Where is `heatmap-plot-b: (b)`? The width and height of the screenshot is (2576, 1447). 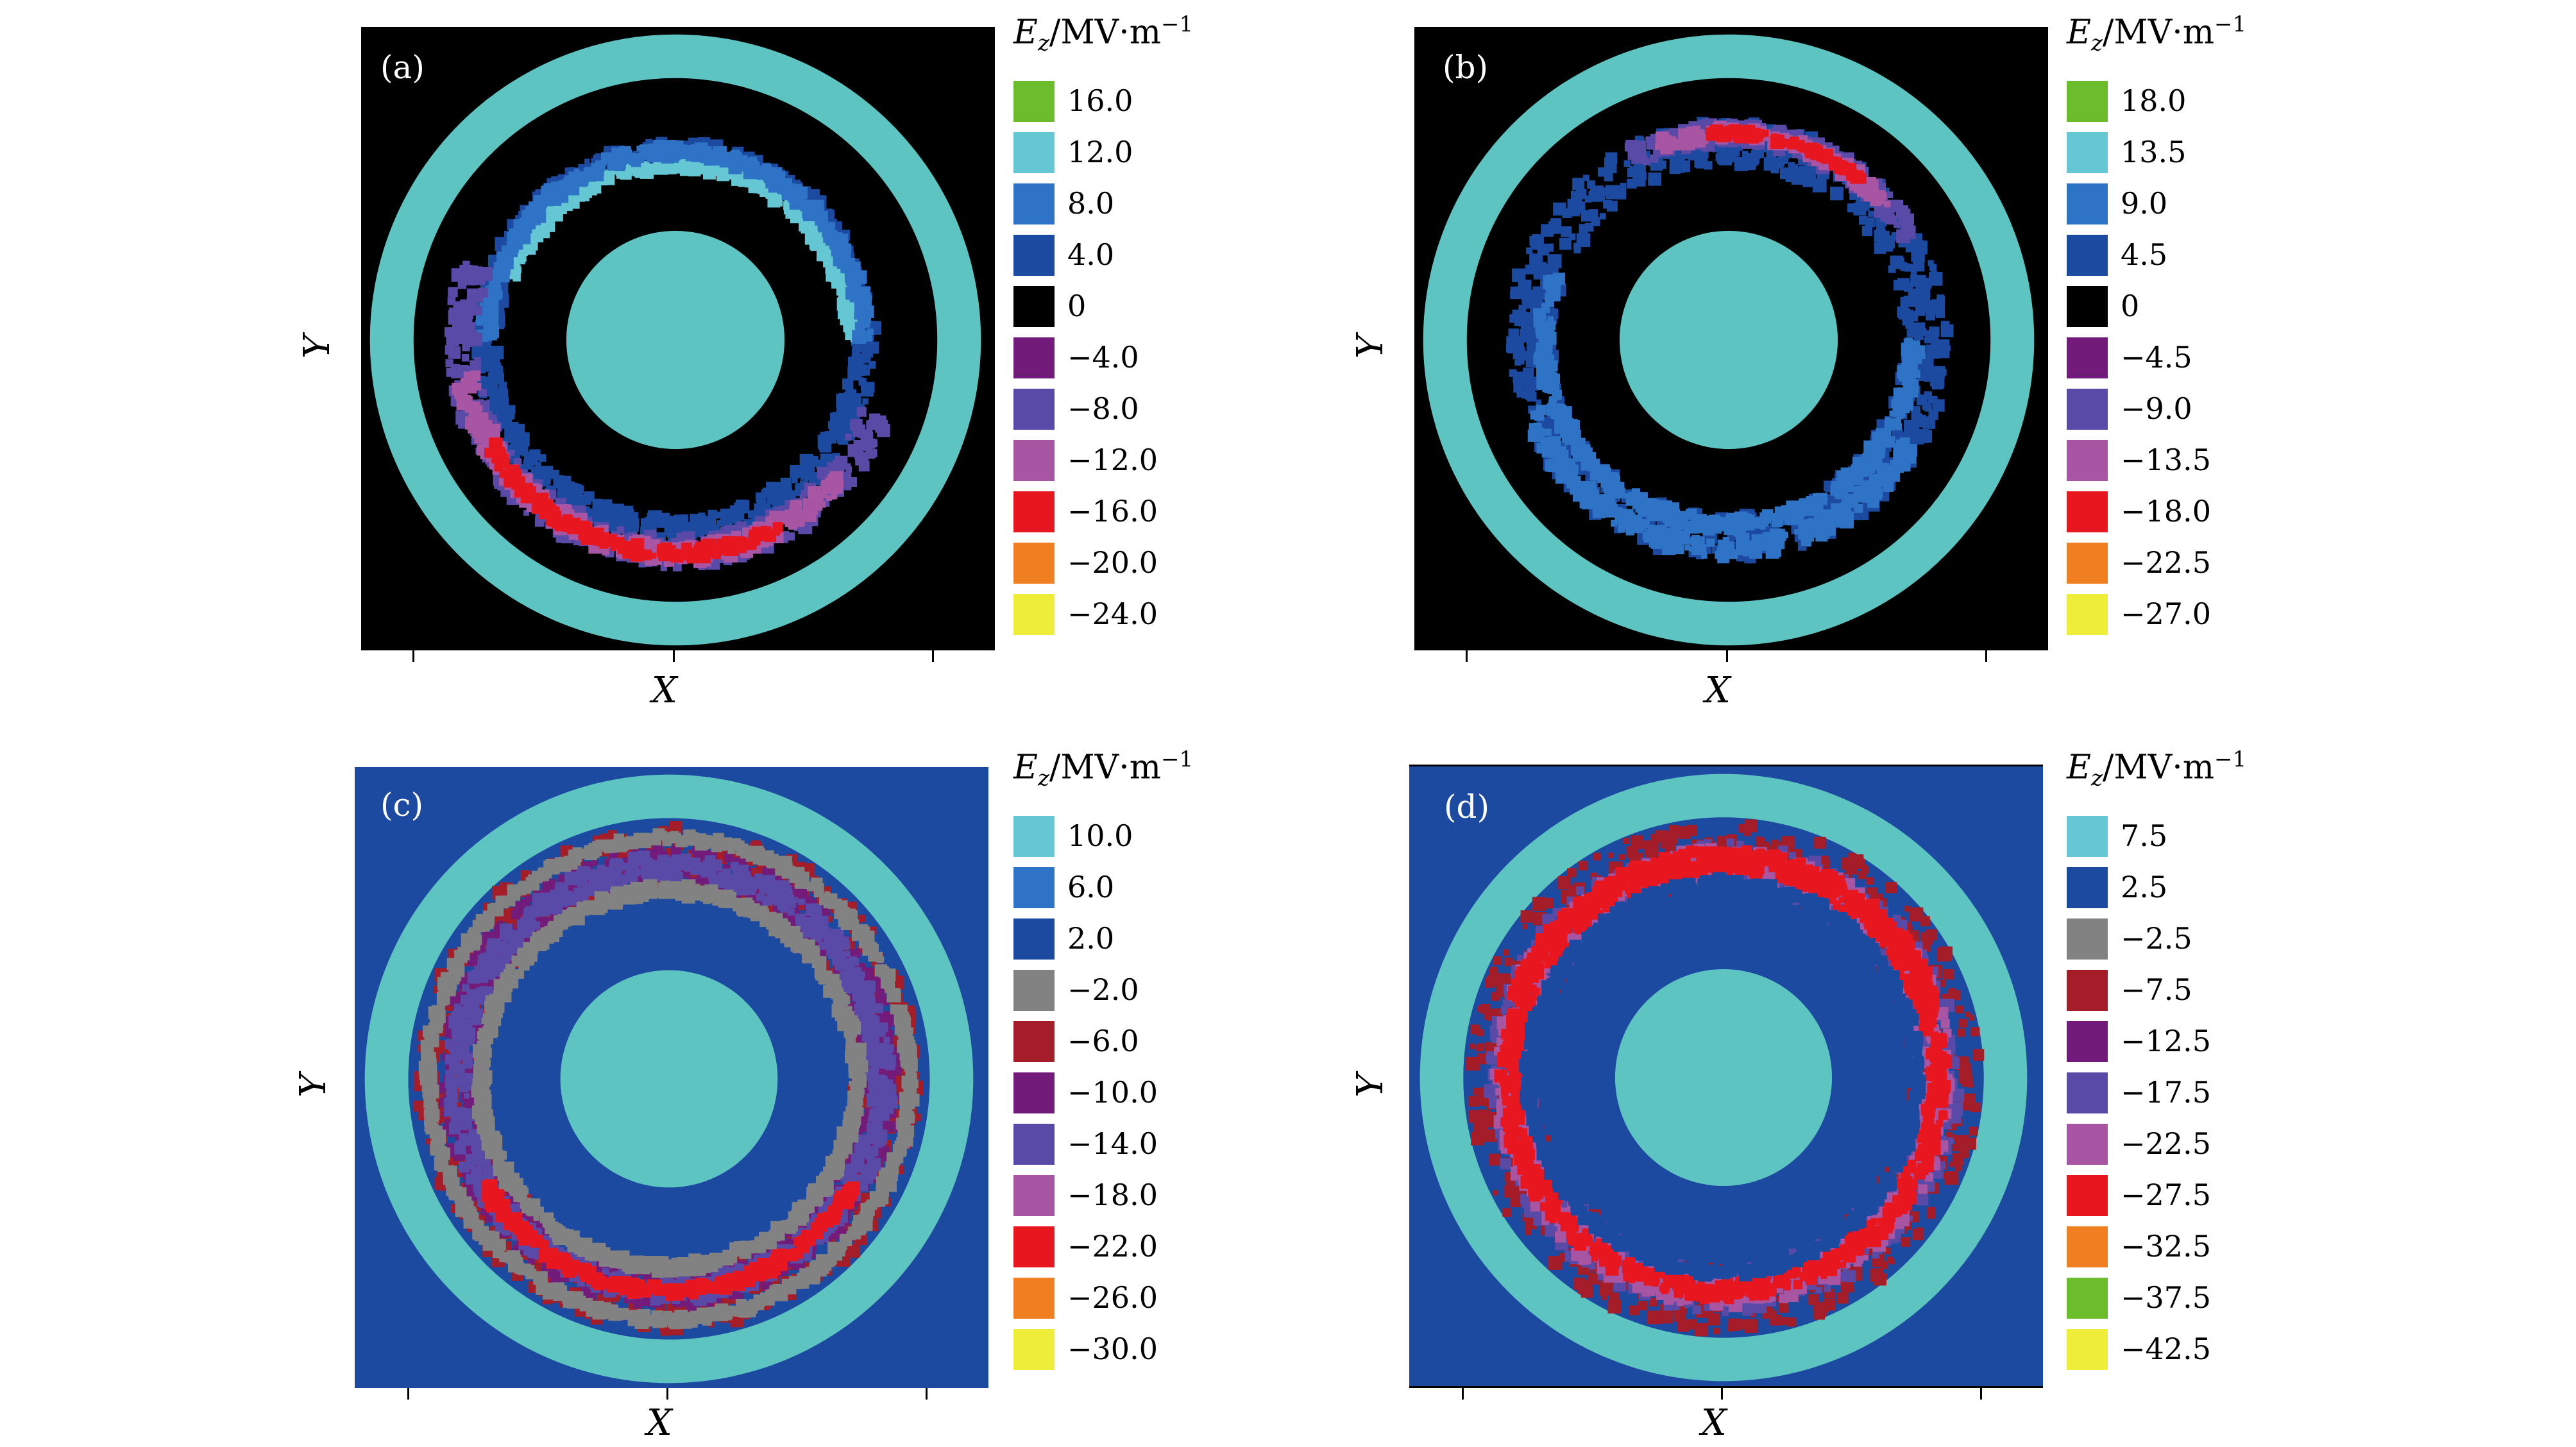
heatmap-plot-b: (b) is located at coordinates (1731, 338).